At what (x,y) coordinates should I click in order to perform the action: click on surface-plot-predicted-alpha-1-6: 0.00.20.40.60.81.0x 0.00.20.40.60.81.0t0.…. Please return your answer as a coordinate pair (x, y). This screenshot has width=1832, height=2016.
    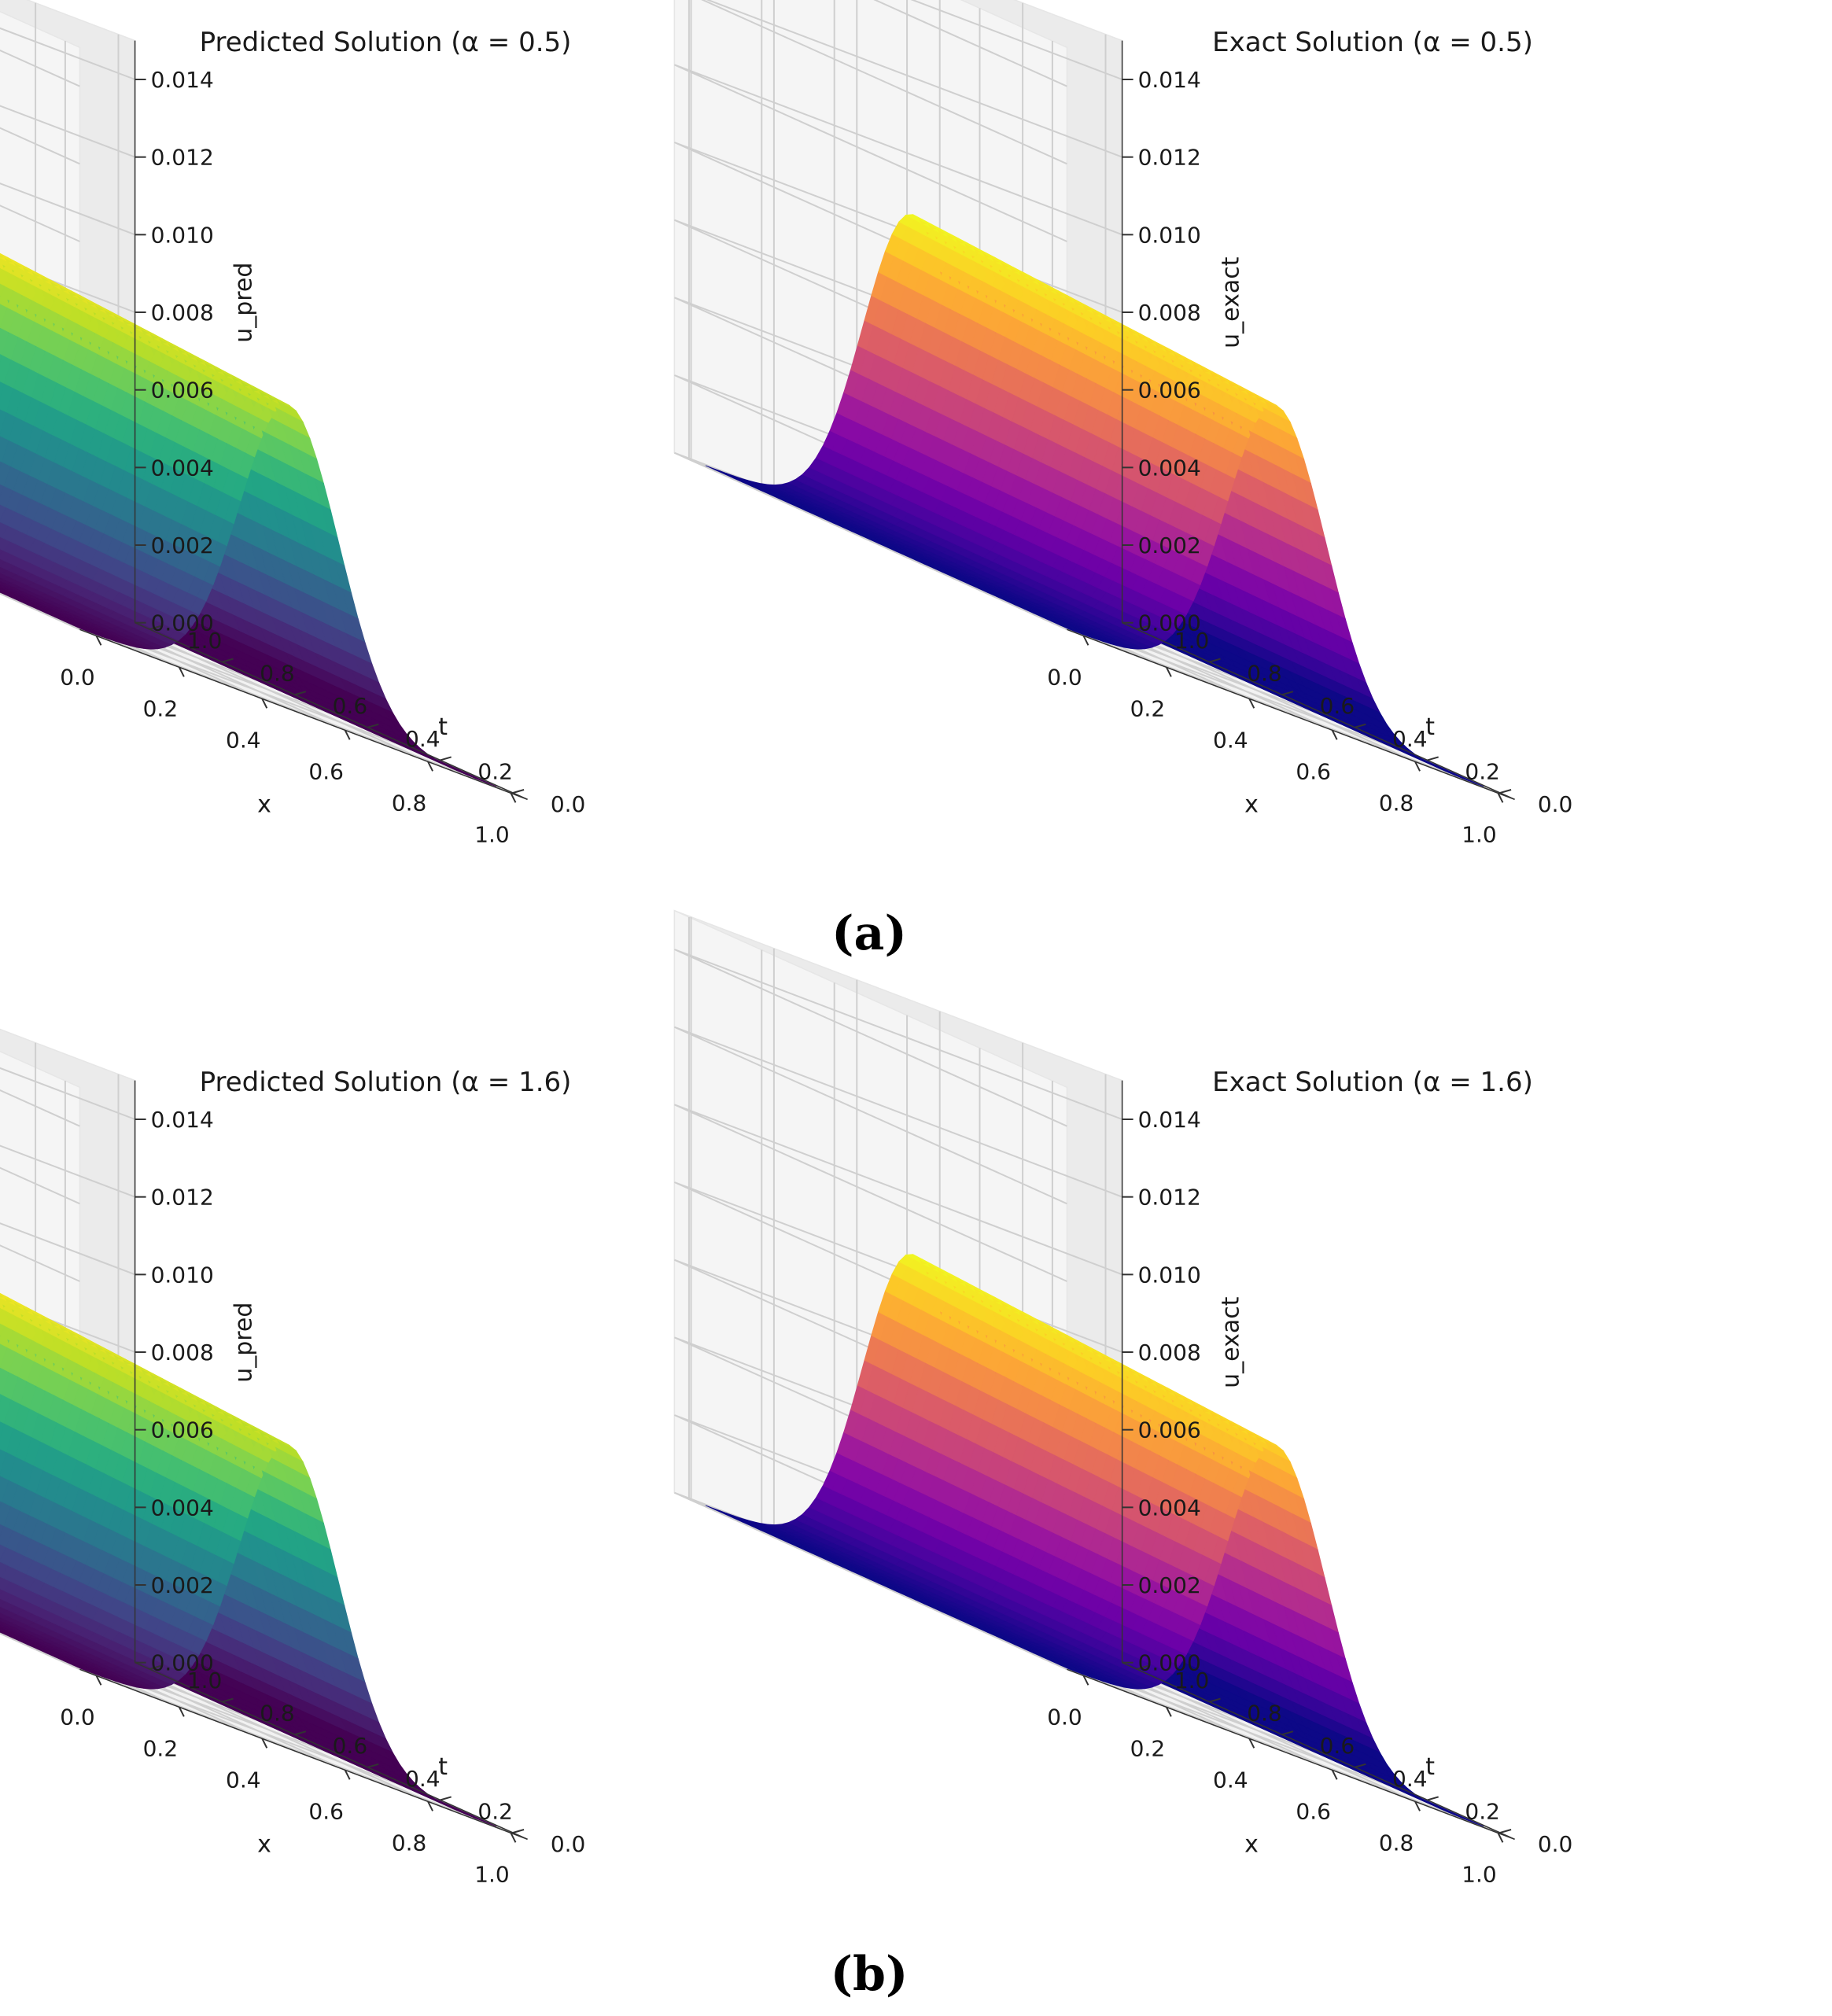
    Looking at the image, I should click on (292, 1458).